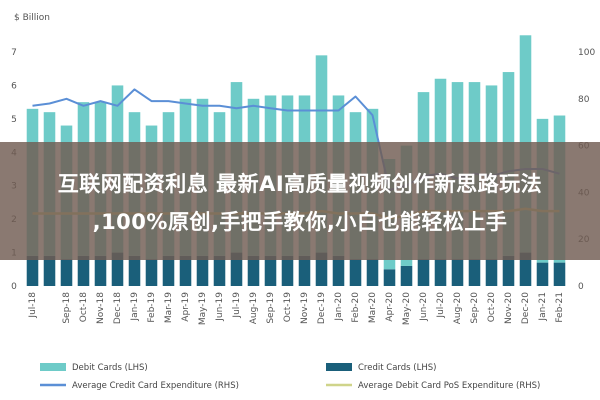  Describe the element at coordinates (33, 305) in the screenshot. I see `x-tick-label: Jul-18` at that location.